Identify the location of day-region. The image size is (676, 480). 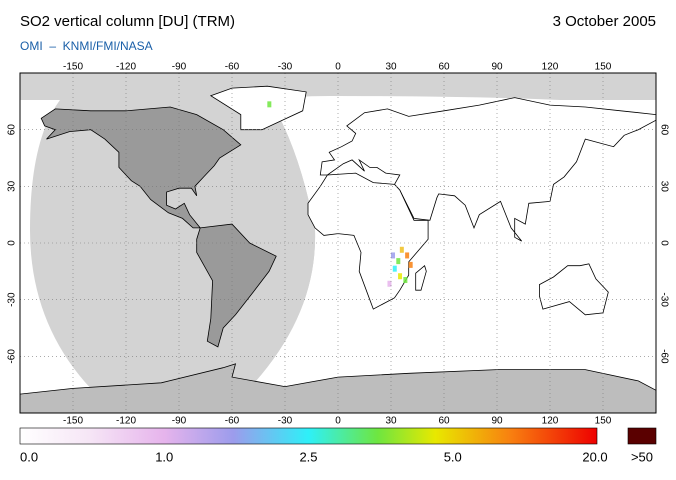
(60, 249).